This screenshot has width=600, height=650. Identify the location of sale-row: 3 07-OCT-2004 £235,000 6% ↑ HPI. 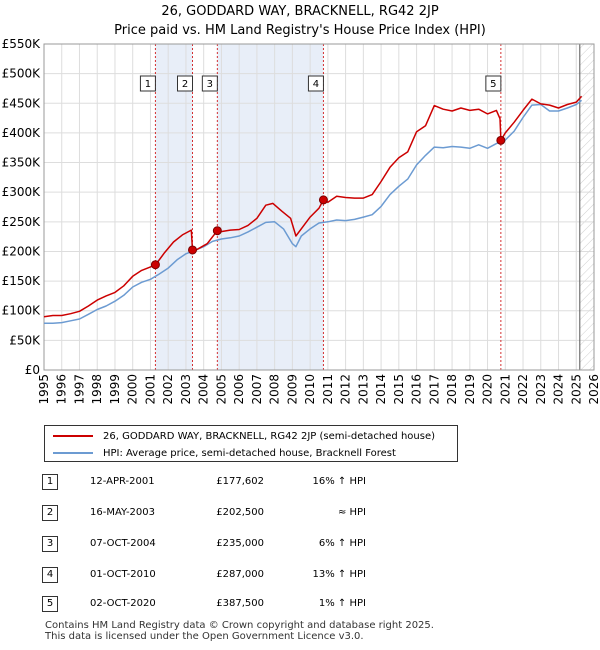
(222, 545).